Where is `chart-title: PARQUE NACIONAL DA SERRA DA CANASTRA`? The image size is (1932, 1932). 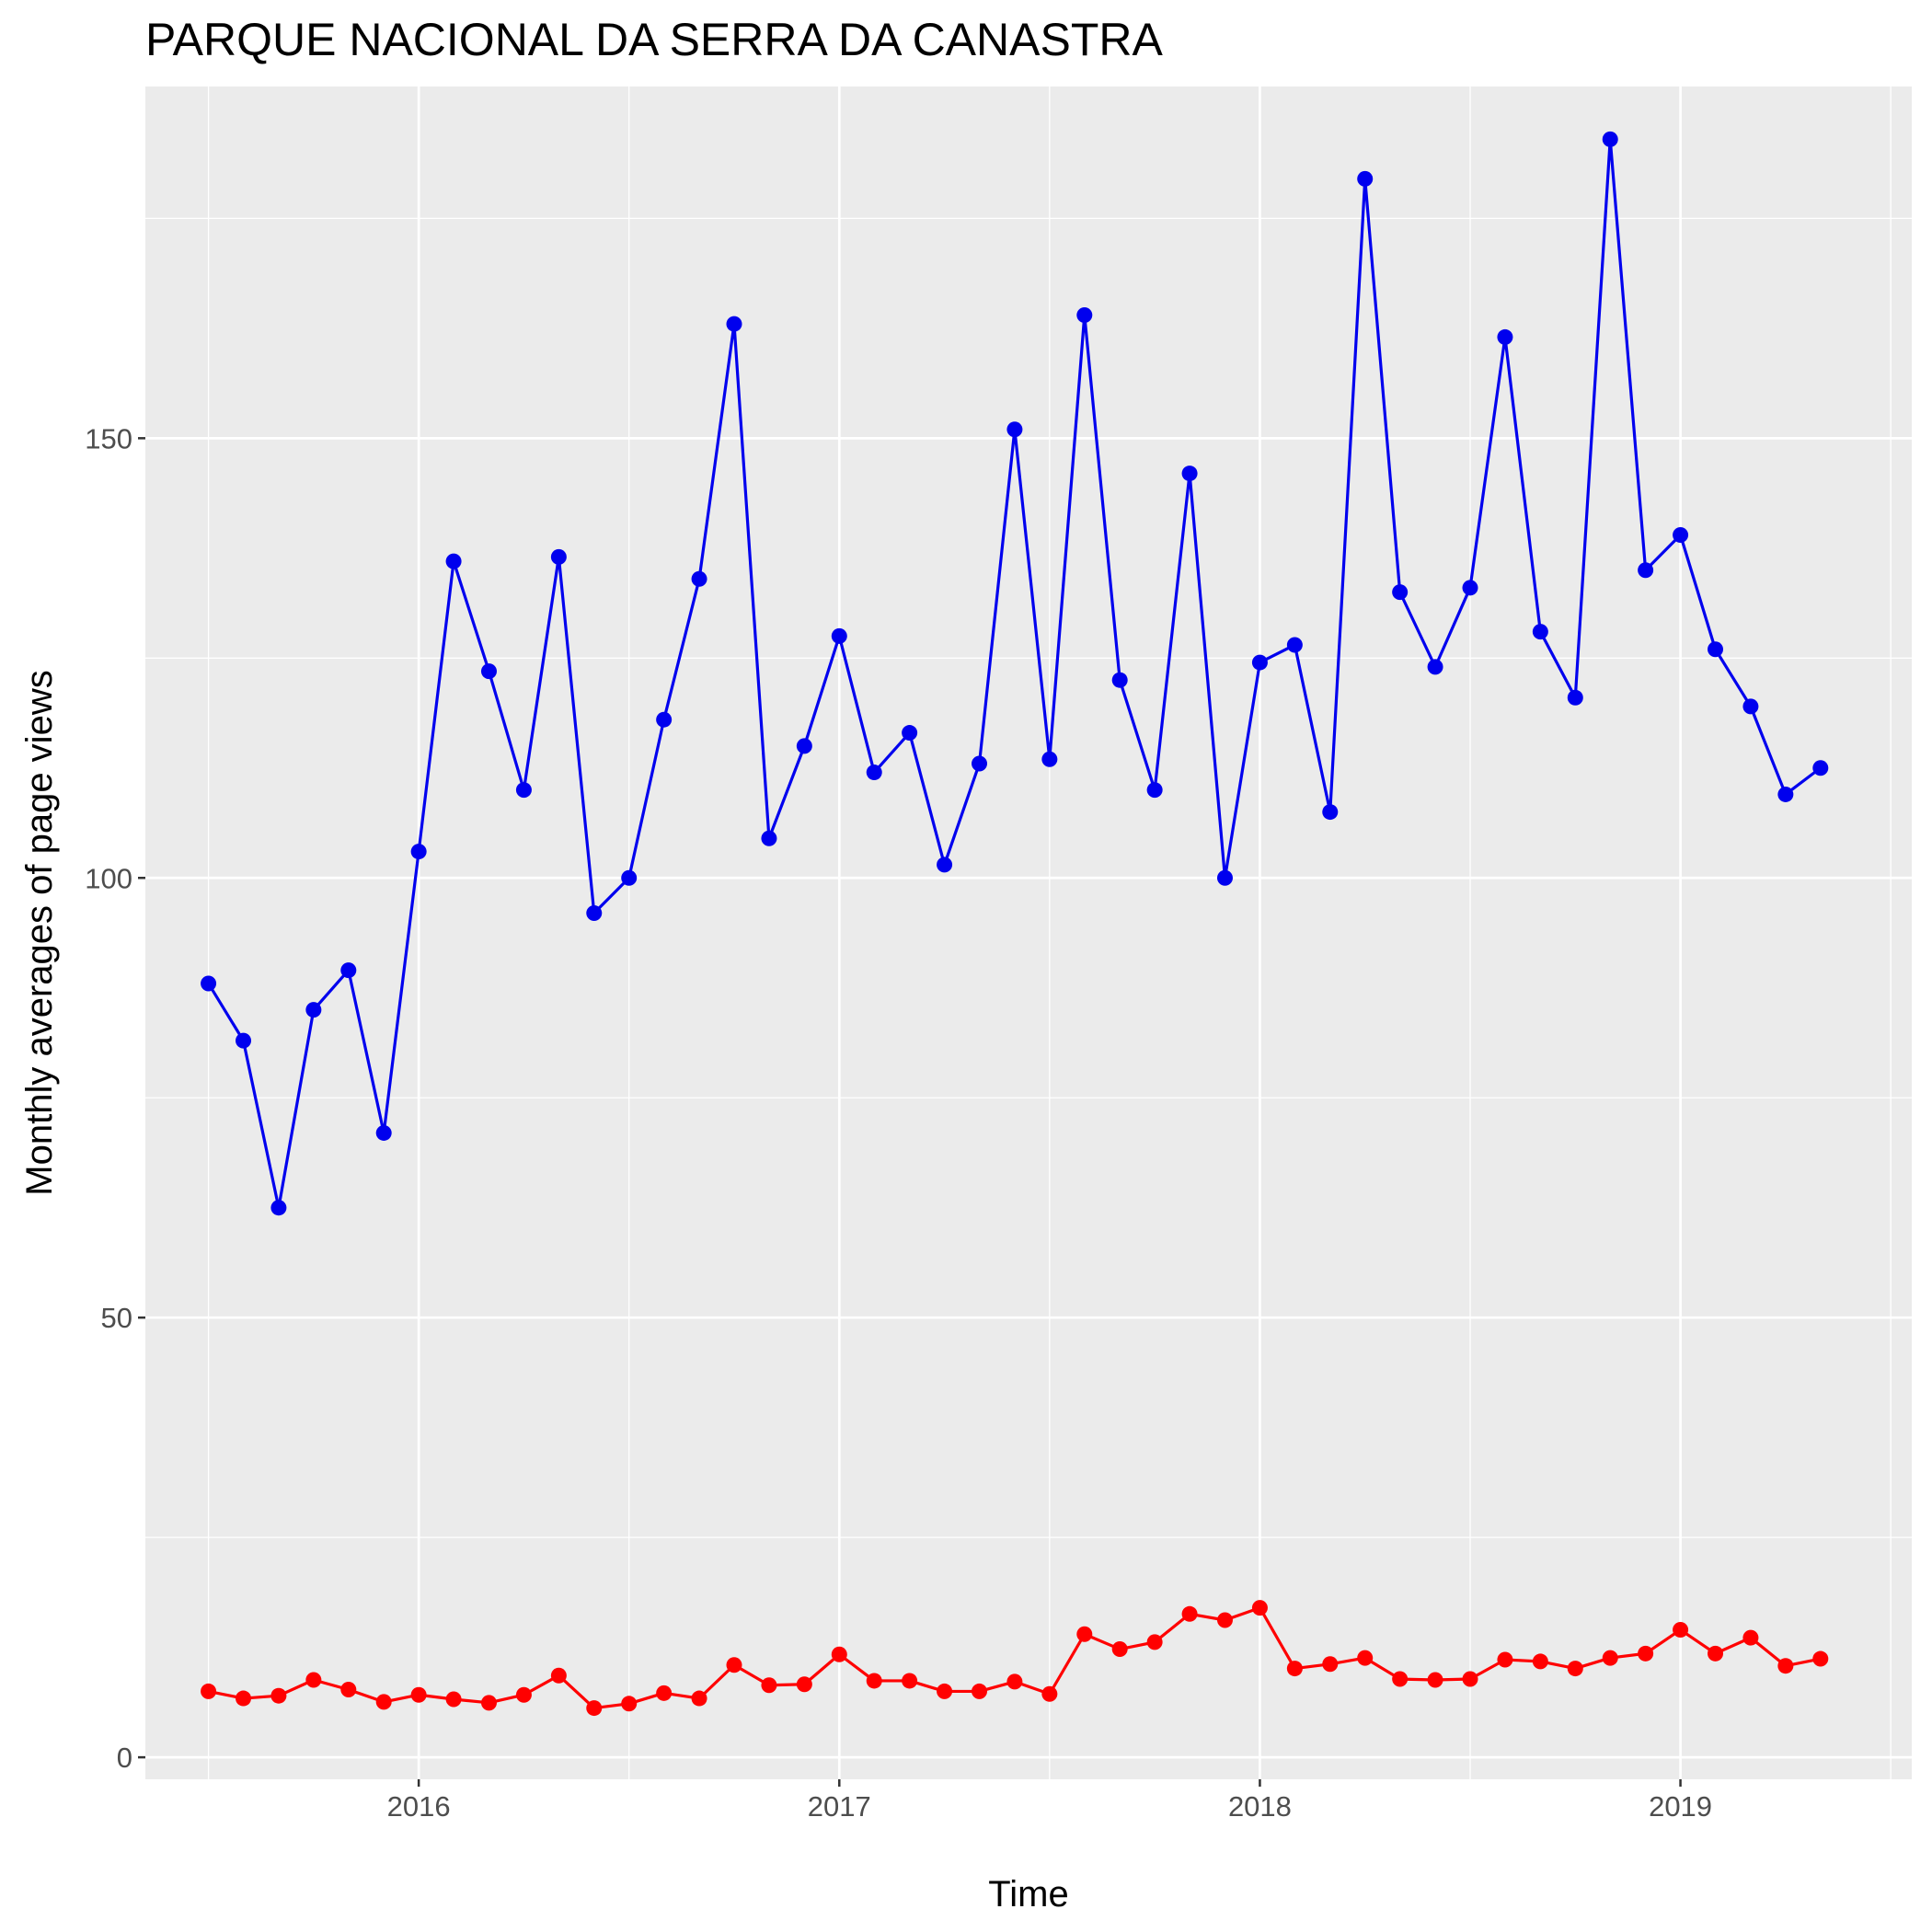 chart-title: PARQUE NACIONAL DA SERRA DA CANASTRA is located at coordinates (654, 39).